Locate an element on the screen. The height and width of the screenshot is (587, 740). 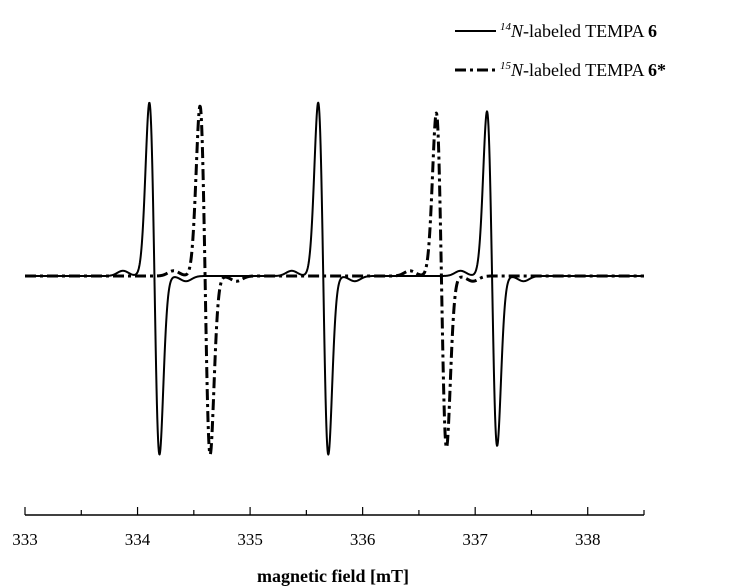
legend: 14N-labeled TEMPA 6 15N-labeled TEMPA 6* is located at coordinates (560, 50).